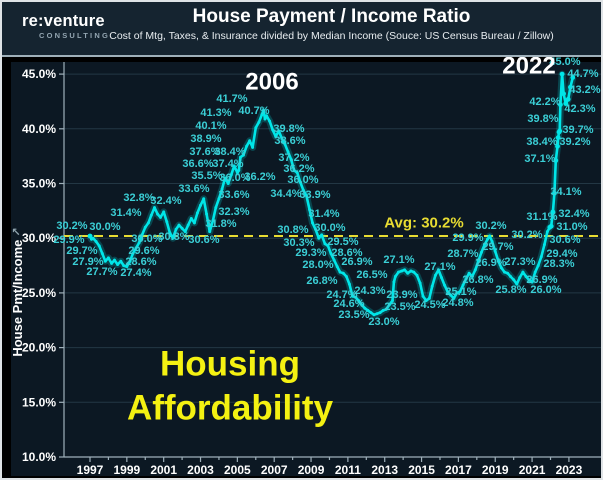 This screenshot has width=603, height=480. I want to click on point-label: 38.4%, so click(229, 152).